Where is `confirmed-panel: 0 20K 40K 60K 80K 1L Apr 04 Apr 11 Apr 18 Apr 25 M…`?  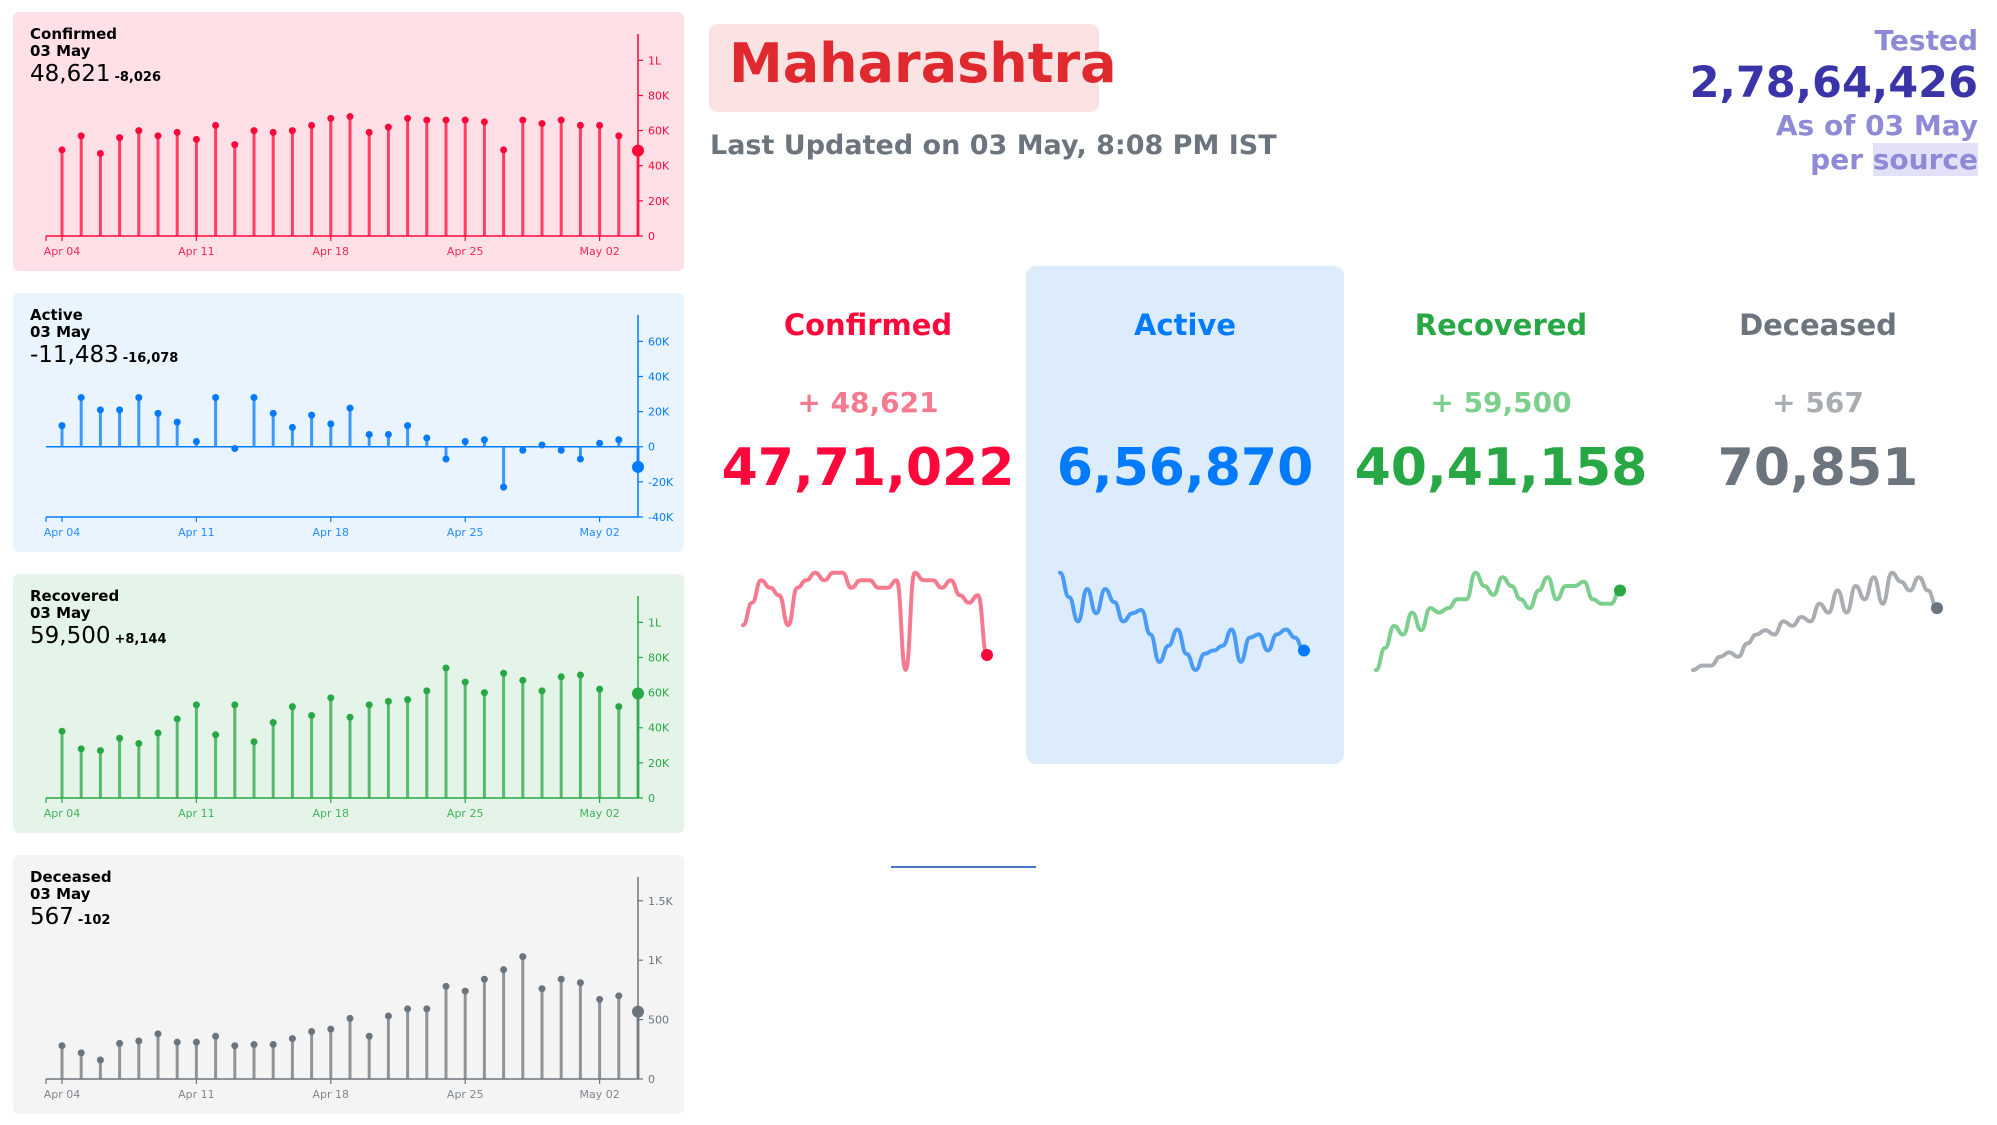 confirmed-panel: 0 20K 40K 60K 80K 1L Apr 04 Apr 11 Apr 18 Apr 25 M… is located at coordinates (348, 141).